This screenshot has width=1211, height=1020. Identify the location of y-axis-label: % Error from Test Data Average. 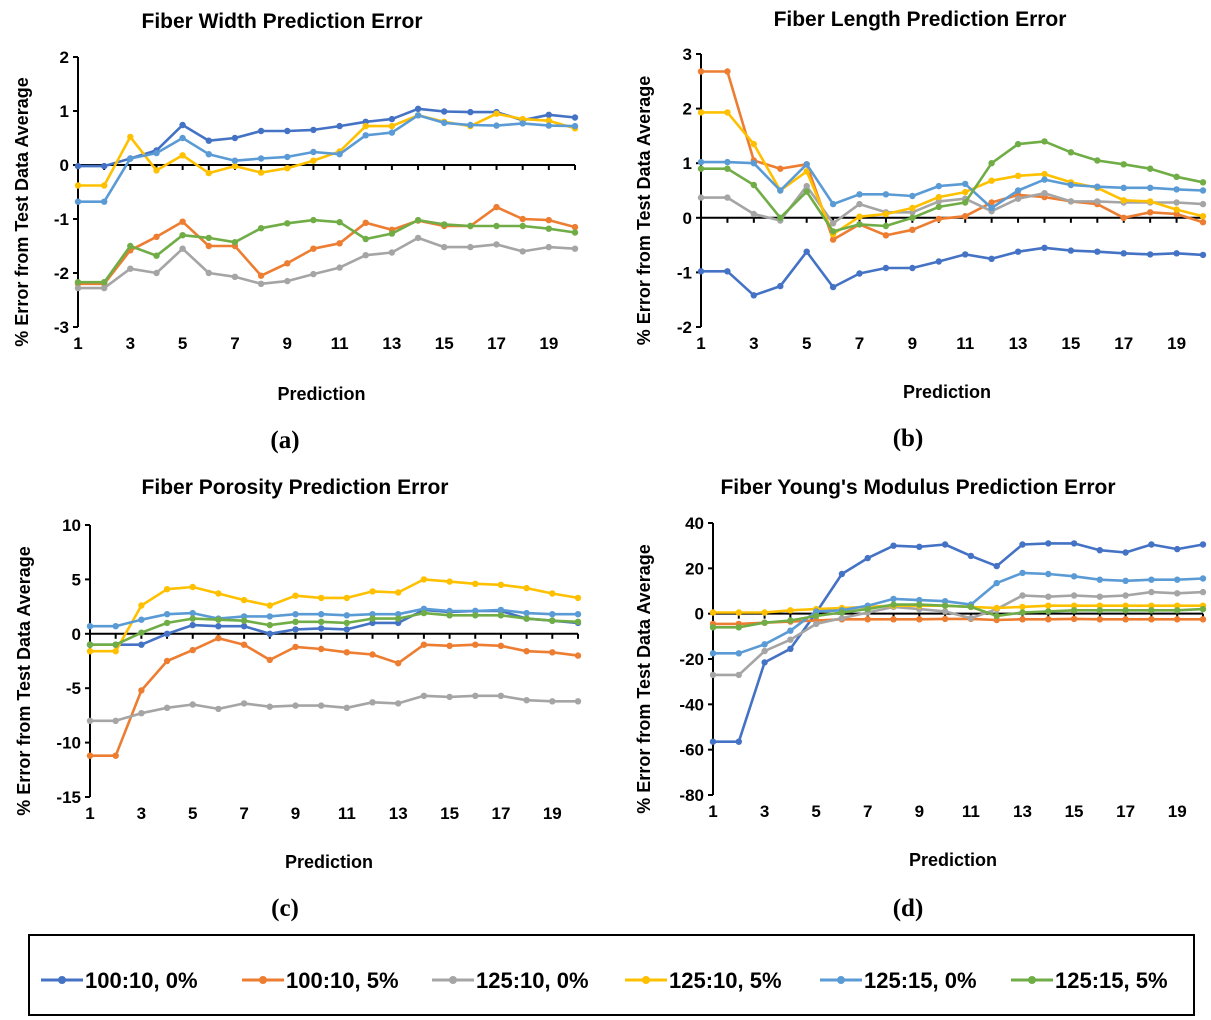
(24, 680).